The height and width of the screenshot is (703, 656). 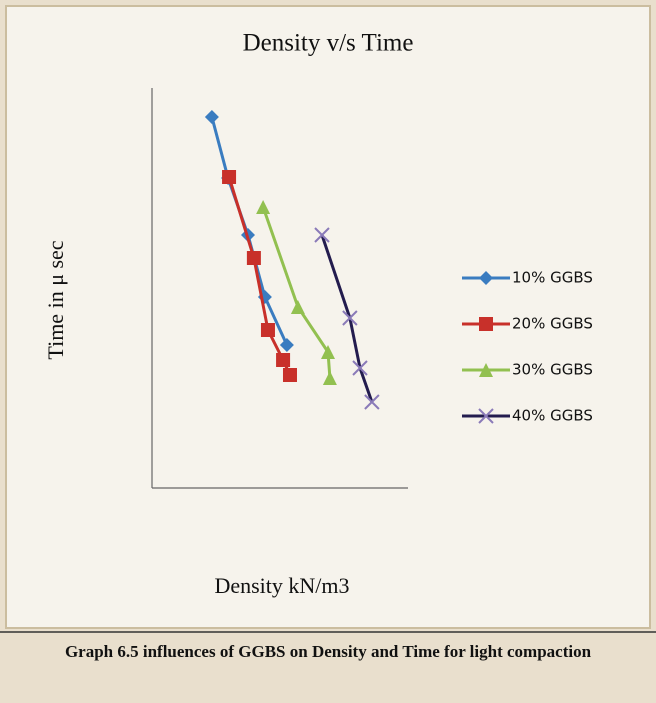 I want to click on legend-label: 40% GGBS, so click(x=552, y=416).